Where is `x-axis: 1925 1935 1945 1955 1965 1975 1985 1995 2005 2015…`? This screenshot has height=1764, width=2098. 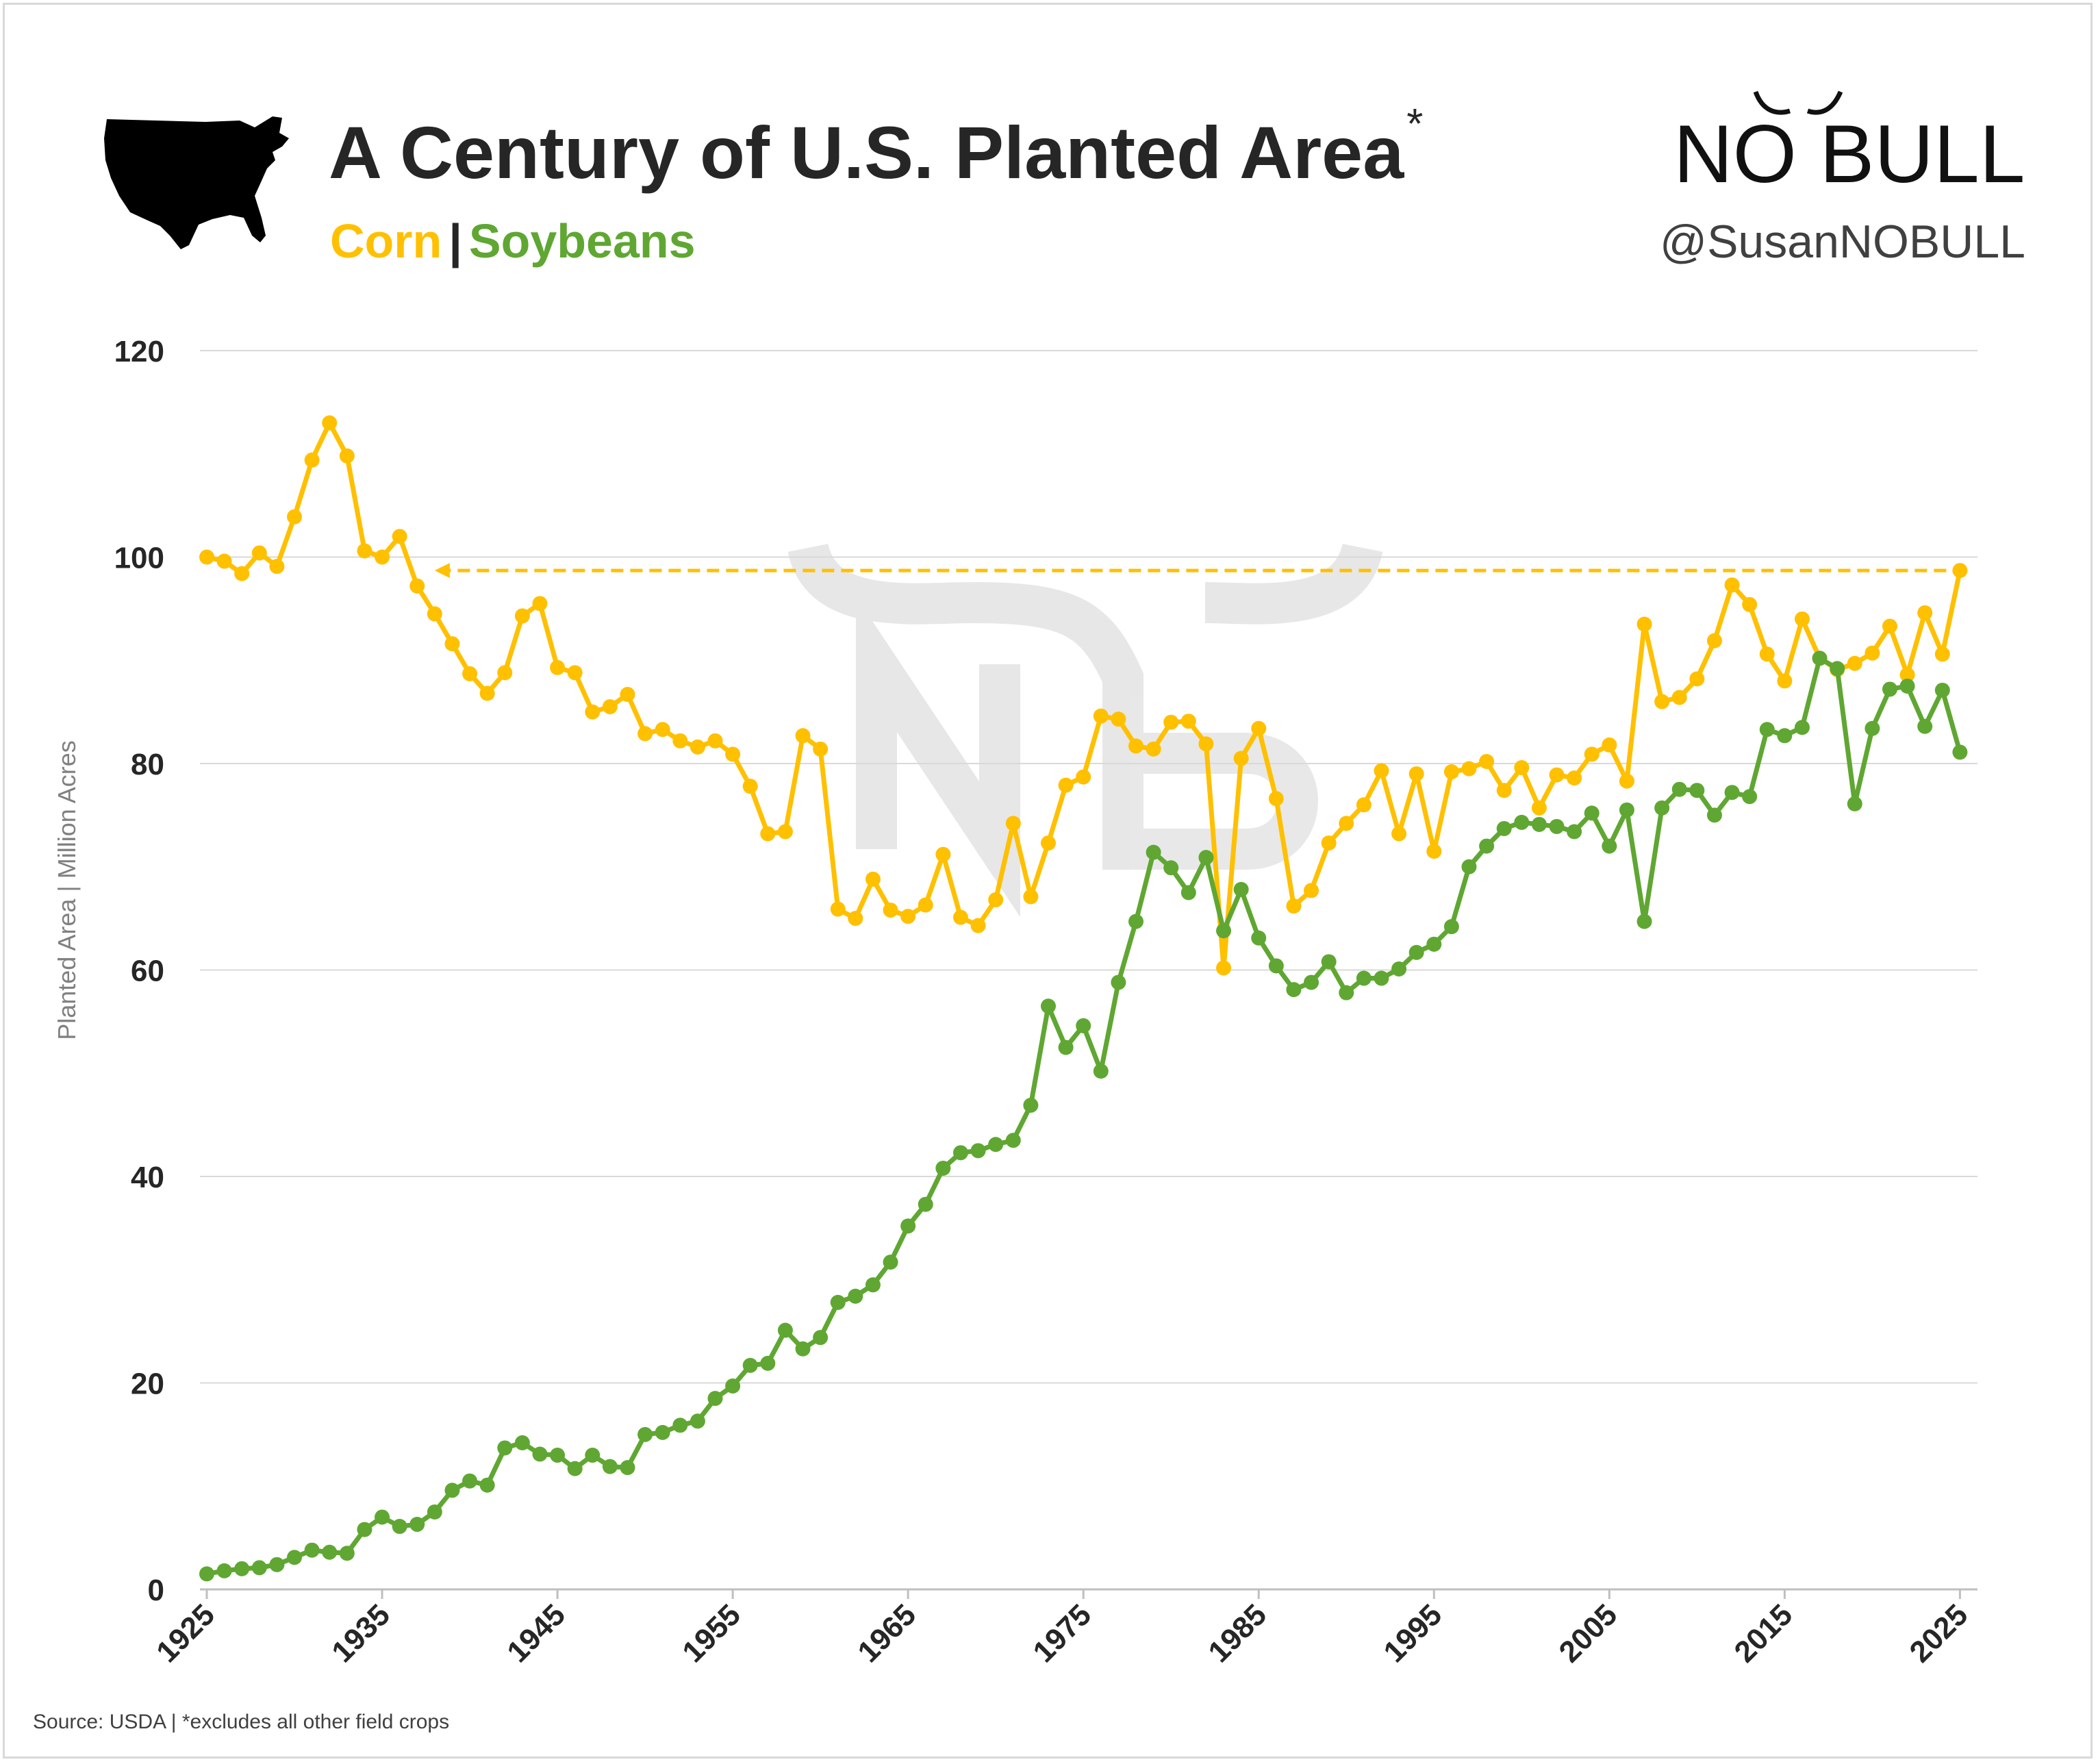
x-axis: 1925 1935 1945 1955 1965 1975 1985 1995 2005 2015… is located at coordinates (1063, 1628).